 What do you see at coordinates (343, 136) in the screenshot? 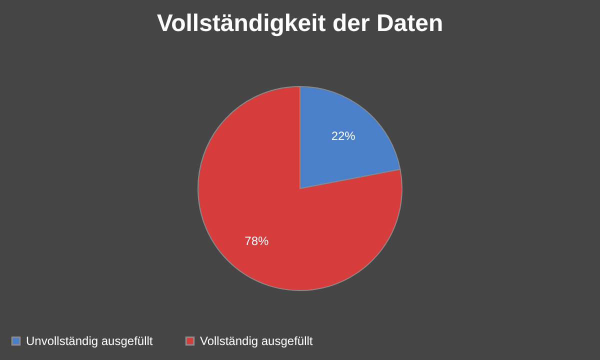
I see `data-label: 22%` at bounding box center [343, 136].